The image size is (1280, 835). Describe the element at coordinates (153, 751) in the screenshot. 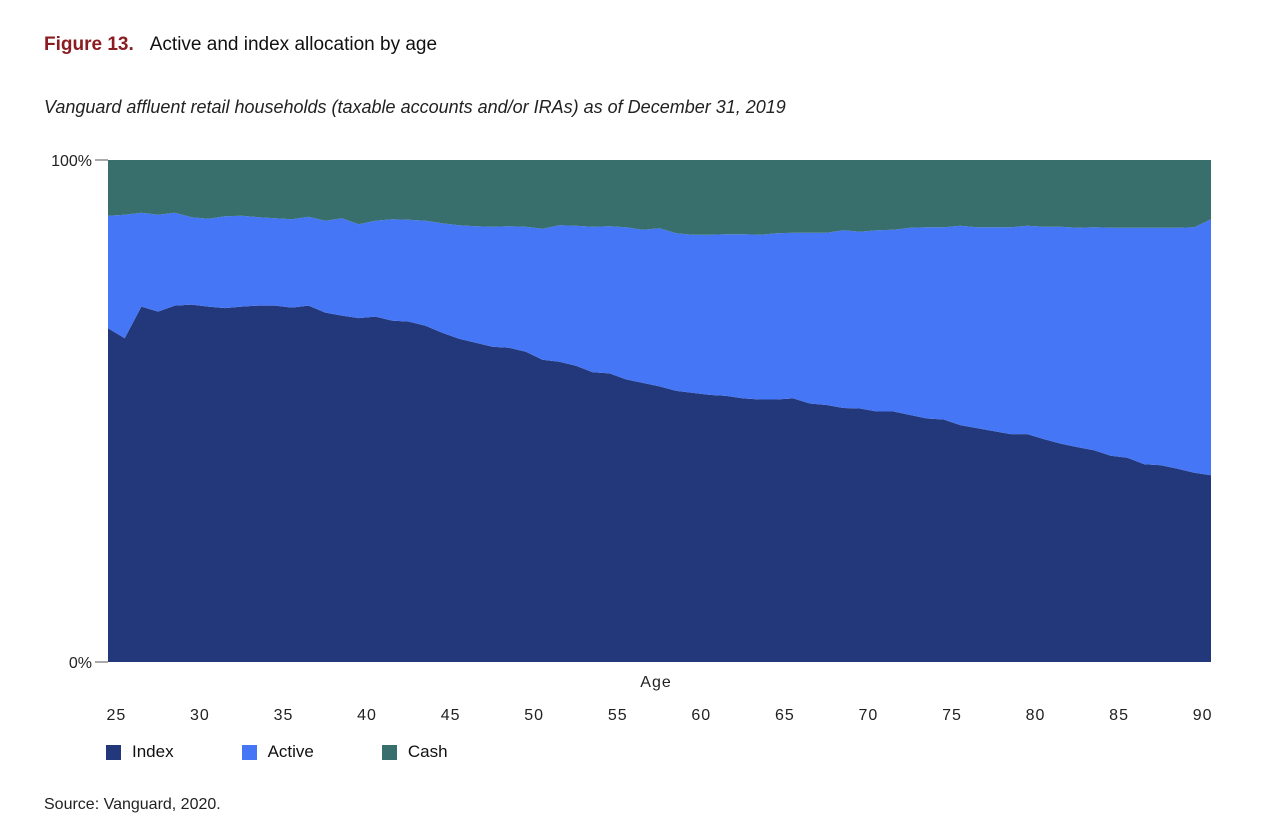

I see `legend-label-index: Index` at that location.